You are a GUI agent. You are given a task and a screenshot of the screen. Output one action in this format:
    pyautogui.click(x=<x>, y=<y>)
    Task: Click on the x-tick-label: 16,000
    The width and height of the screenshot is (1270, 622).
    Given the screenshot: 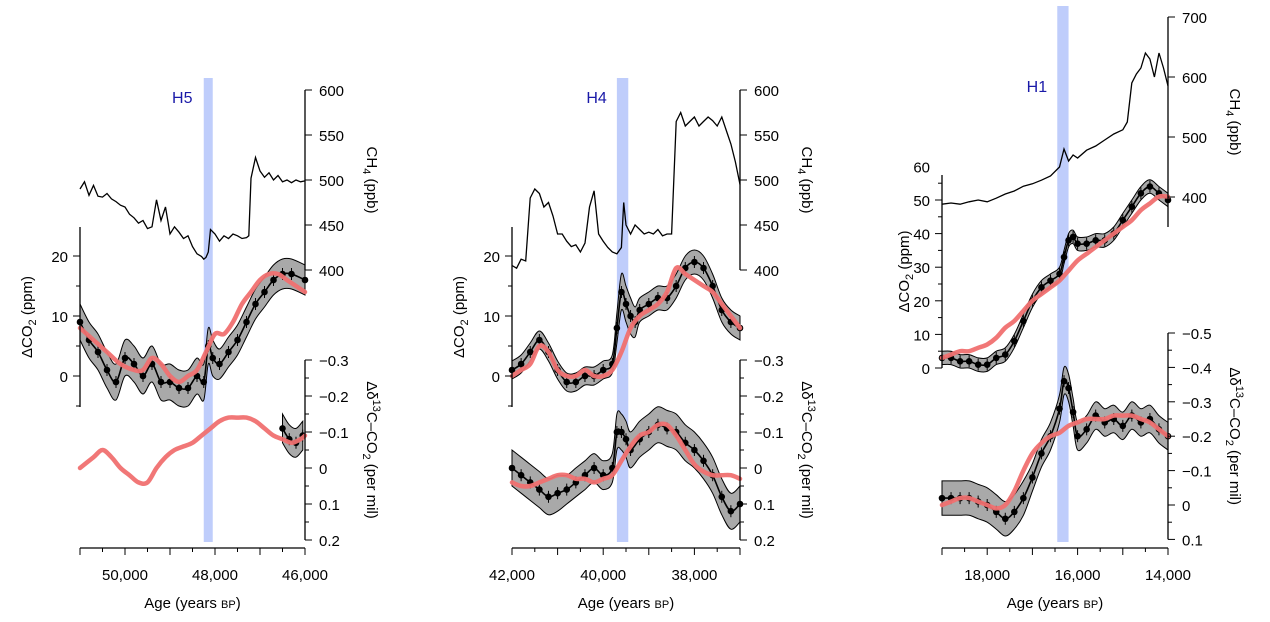 What is the action you would take?
    pyautogui.click(x=1078, y=575)
    